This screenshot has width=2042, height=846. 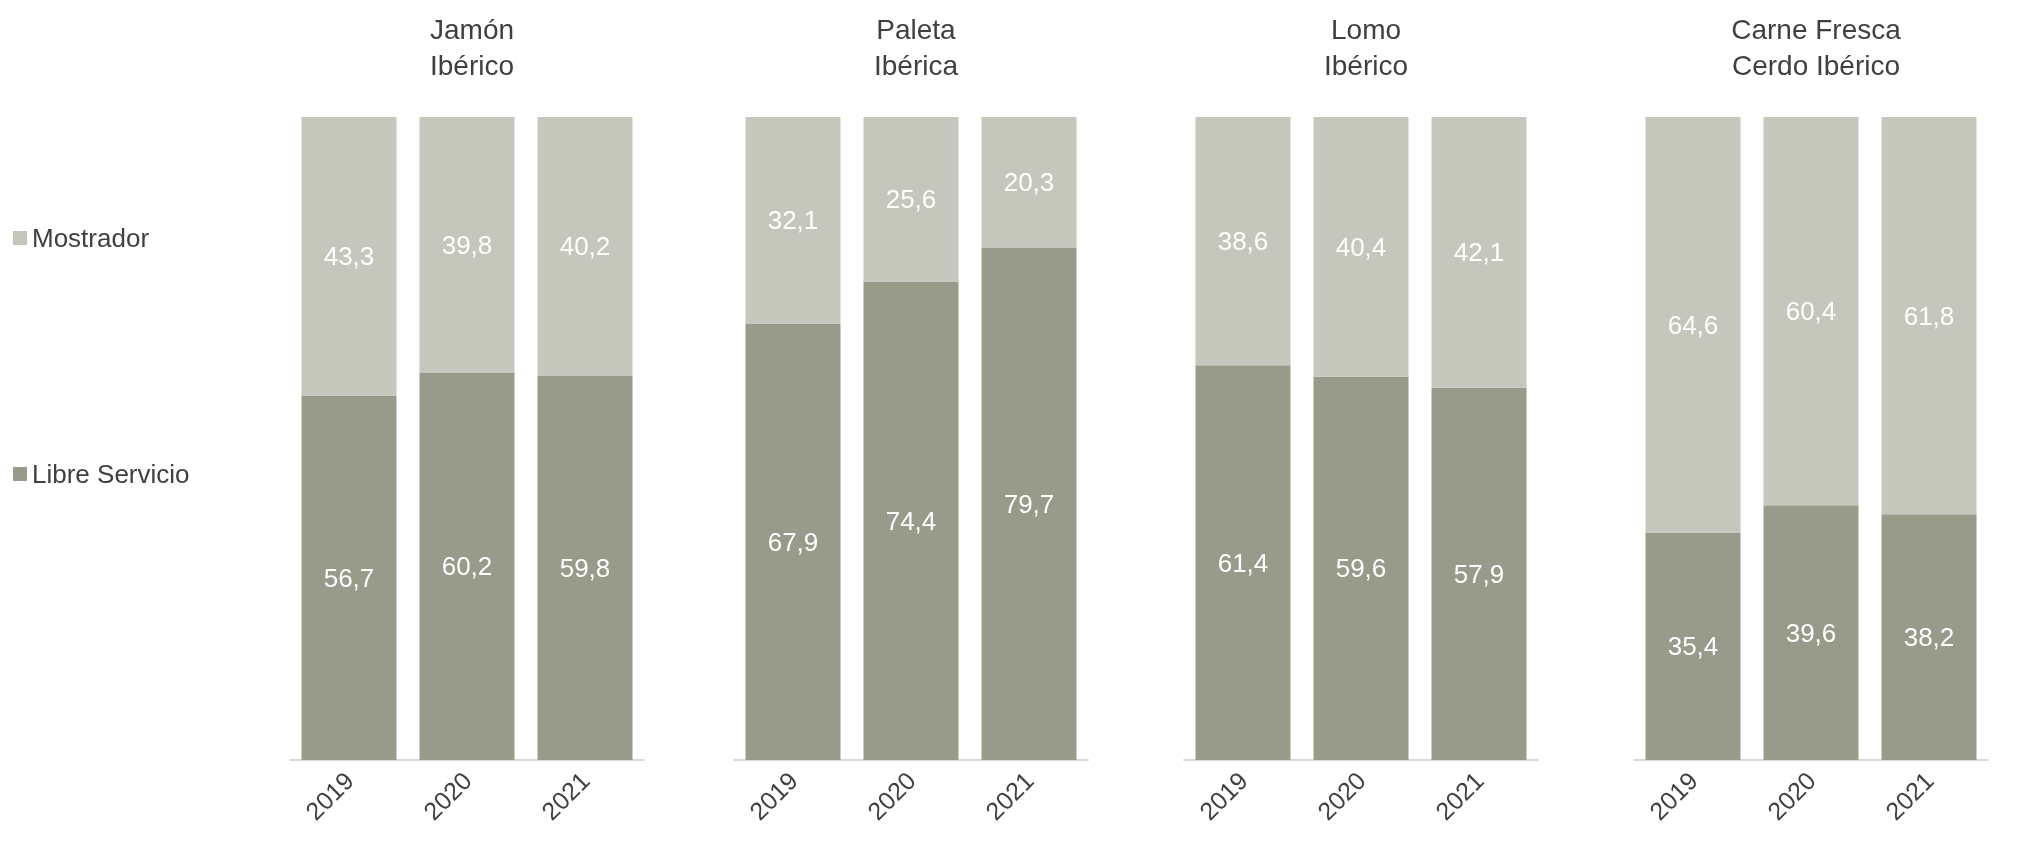 I want to click on data-label: 60,4, so click(x=1811, y=311).